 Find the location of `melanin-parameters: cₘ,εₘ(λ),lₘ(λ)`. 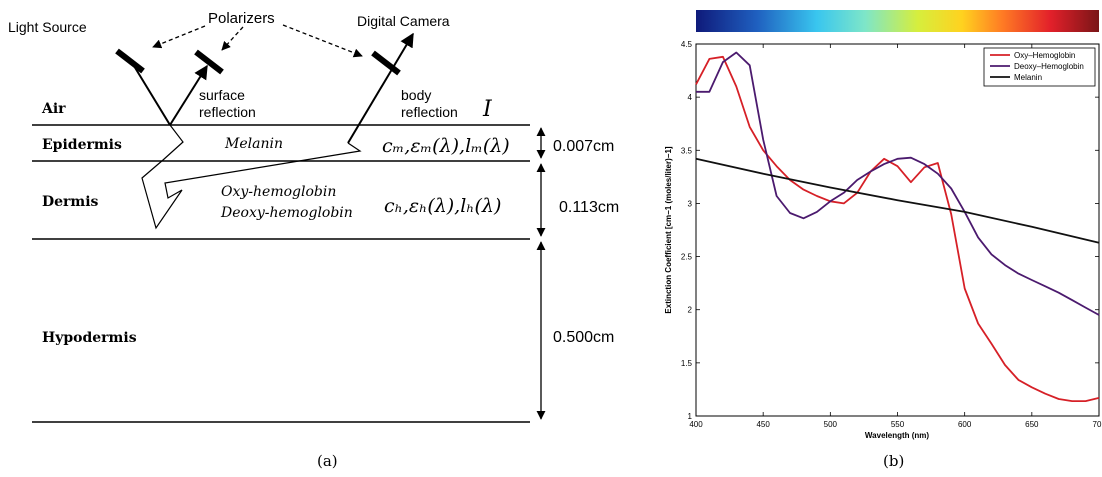

melanin-parameters: cₘ,εₘ(λ),lₘ(λ) is located at coordinates (446, 146).